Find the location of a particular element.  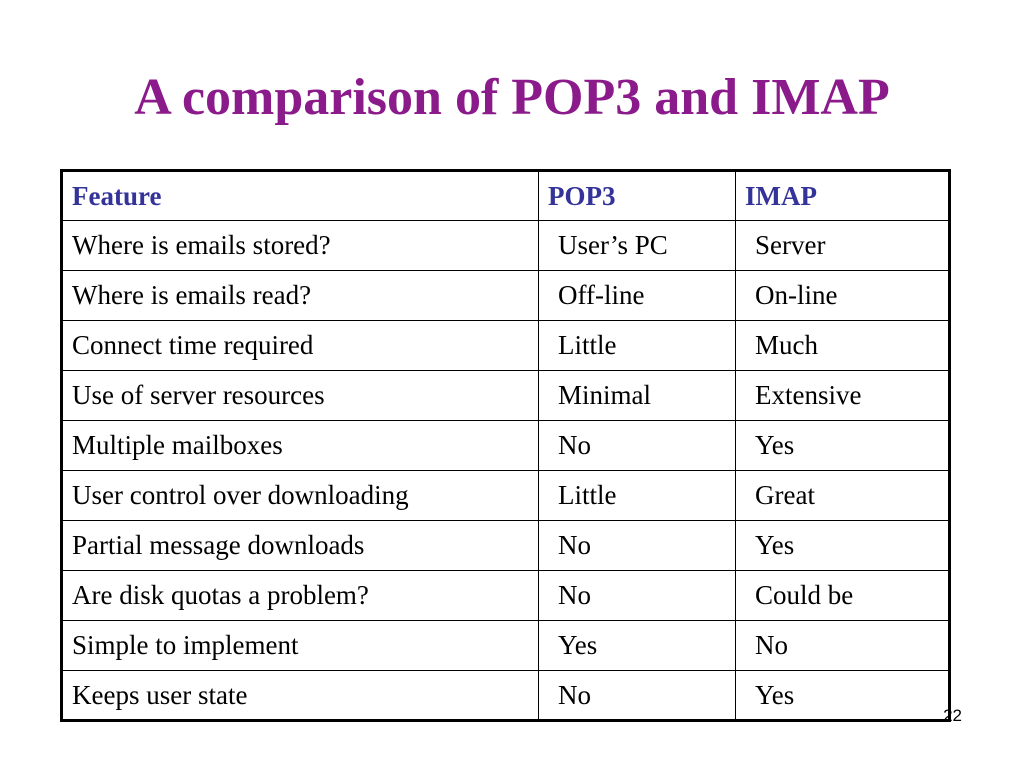

table-row: Simple to implement Yes No is located at coordinates (505, 645).